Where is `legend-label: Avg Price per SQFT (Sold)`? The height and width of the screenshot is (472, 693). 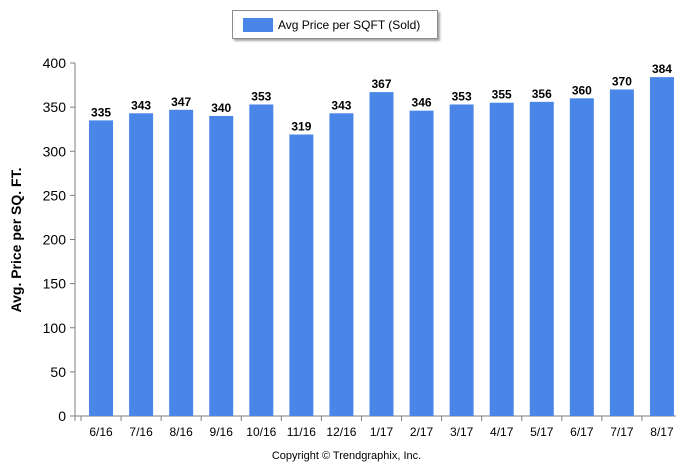 legend-label: Avg Price per SQFT (Sold) is located at coordinates (349, 24).